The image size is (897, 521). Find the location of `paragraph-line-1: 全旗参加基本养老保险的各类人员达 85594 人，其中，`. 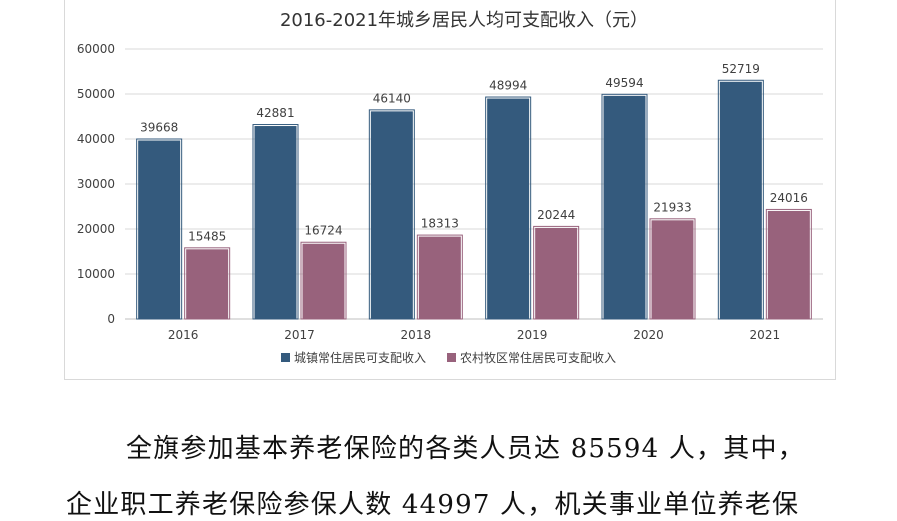

paragraph-line-1: 全旗参加基本养老保险的各类人员达 85594 人，其中， is located at coordinates (465, 449).